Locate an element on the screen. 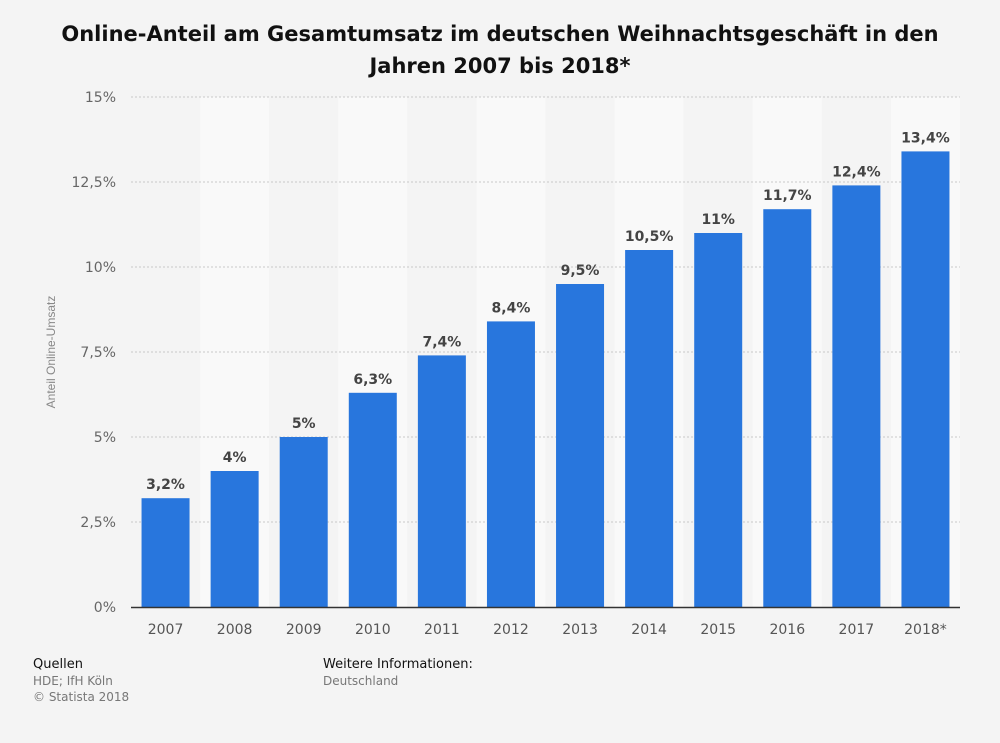 This screenshot has height=743, width=1000. x-tick-label: 2015 is located at coordinates (718, 630).